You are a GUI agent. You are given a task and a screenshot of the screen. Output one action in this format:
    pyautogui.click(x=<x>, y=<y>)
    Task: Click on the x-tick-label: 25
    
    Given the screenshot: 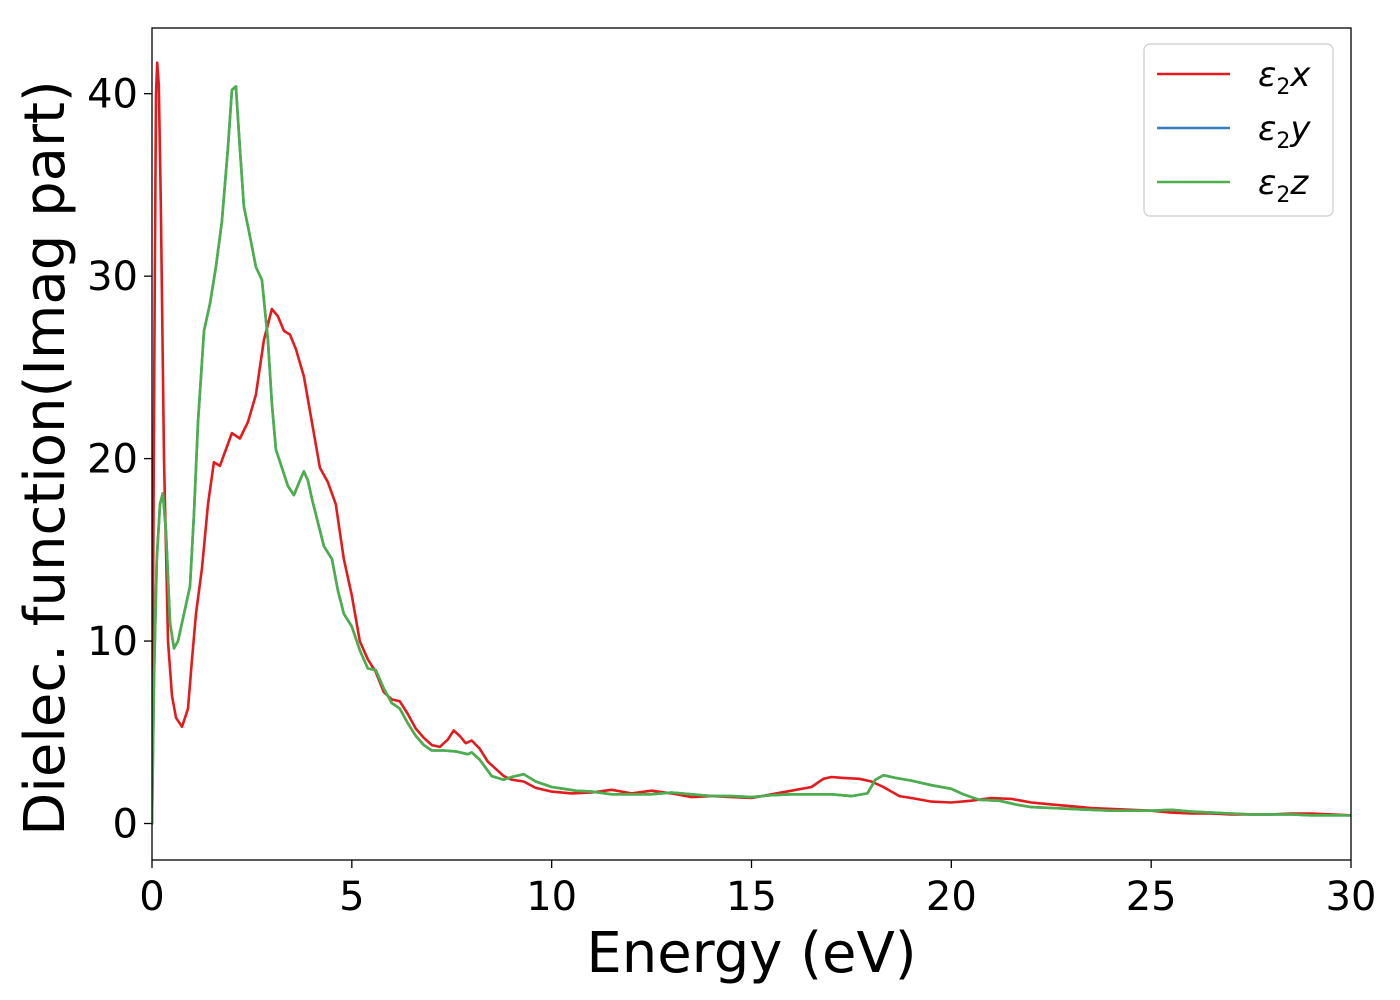 What is the action you would take?
    pyautogui.click(x=1151, y=897)
    